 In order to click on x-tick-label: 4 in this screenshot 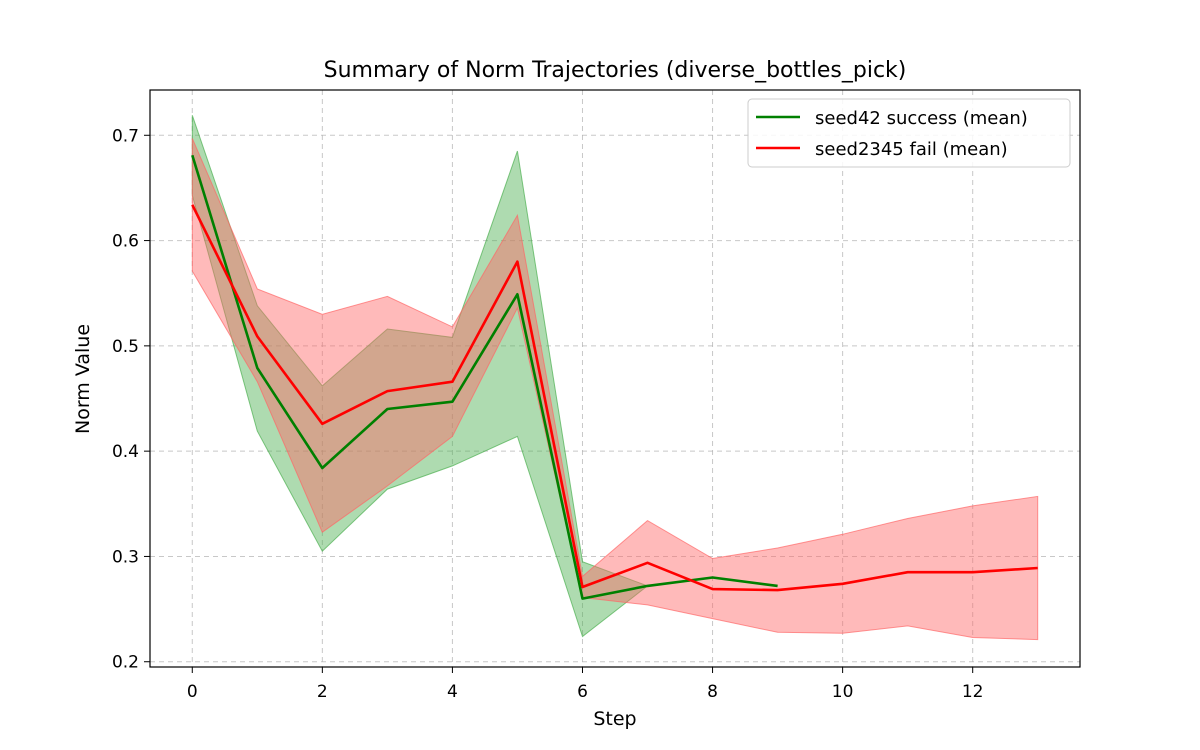, I will do `click(452, 692)`.